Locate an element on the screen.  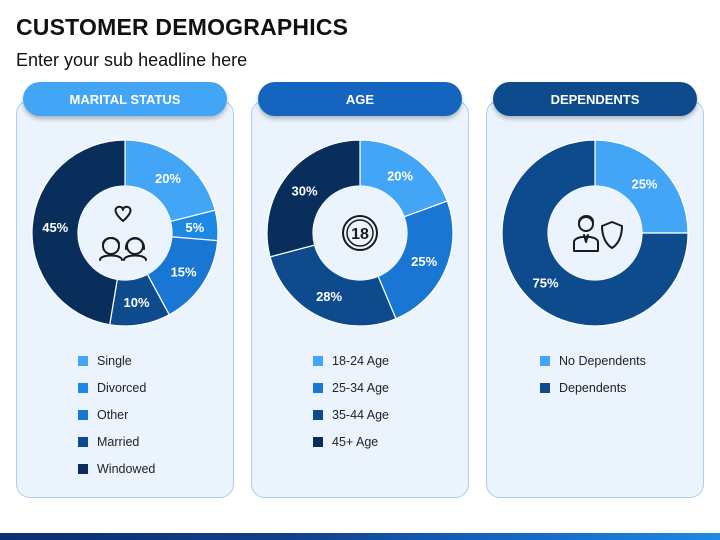
age-legend: 18-24 Age 25-34 Age 35-44 Age 45+ Age is located at coordinates (351, 401).